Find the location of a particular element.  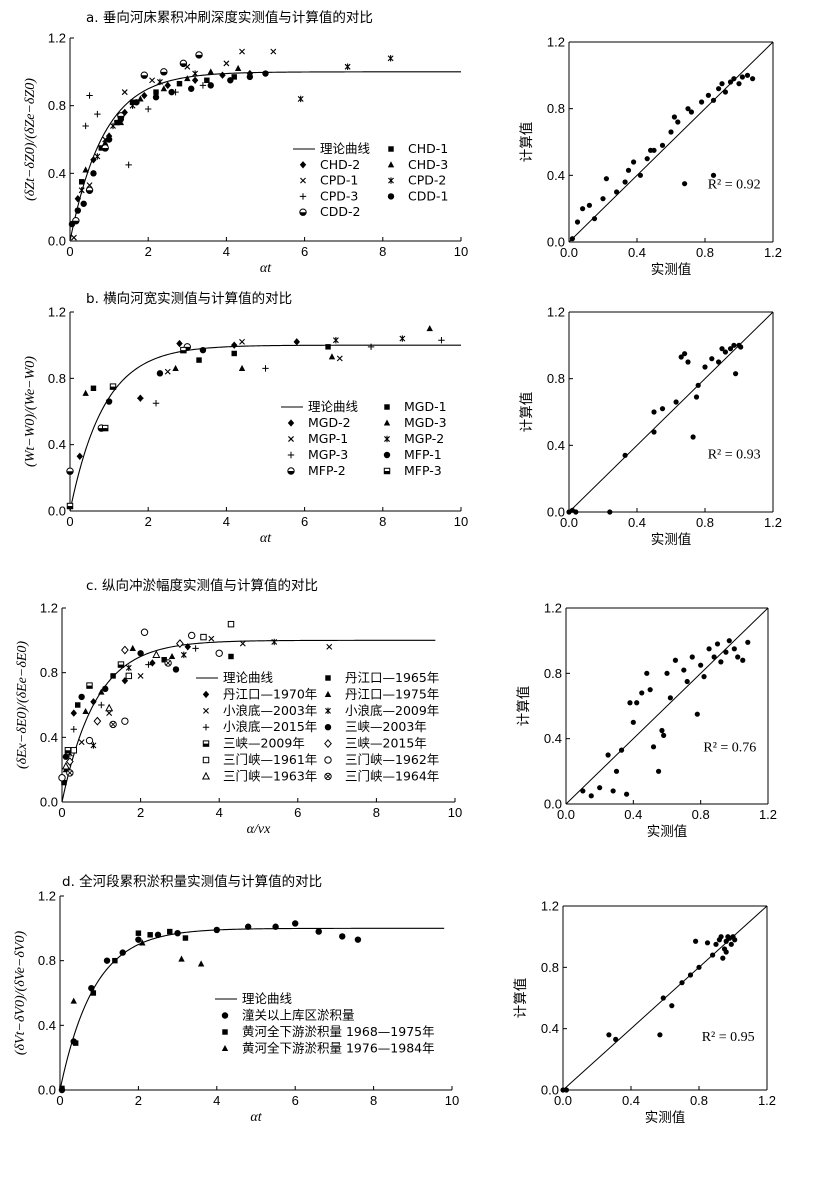

chart-b-right: 0.0 0.4 0.8 1.2 0.0 0.4 0.8 1.2 实测值 计算值 R² = 0.93 is located at coordinates (650, 427).